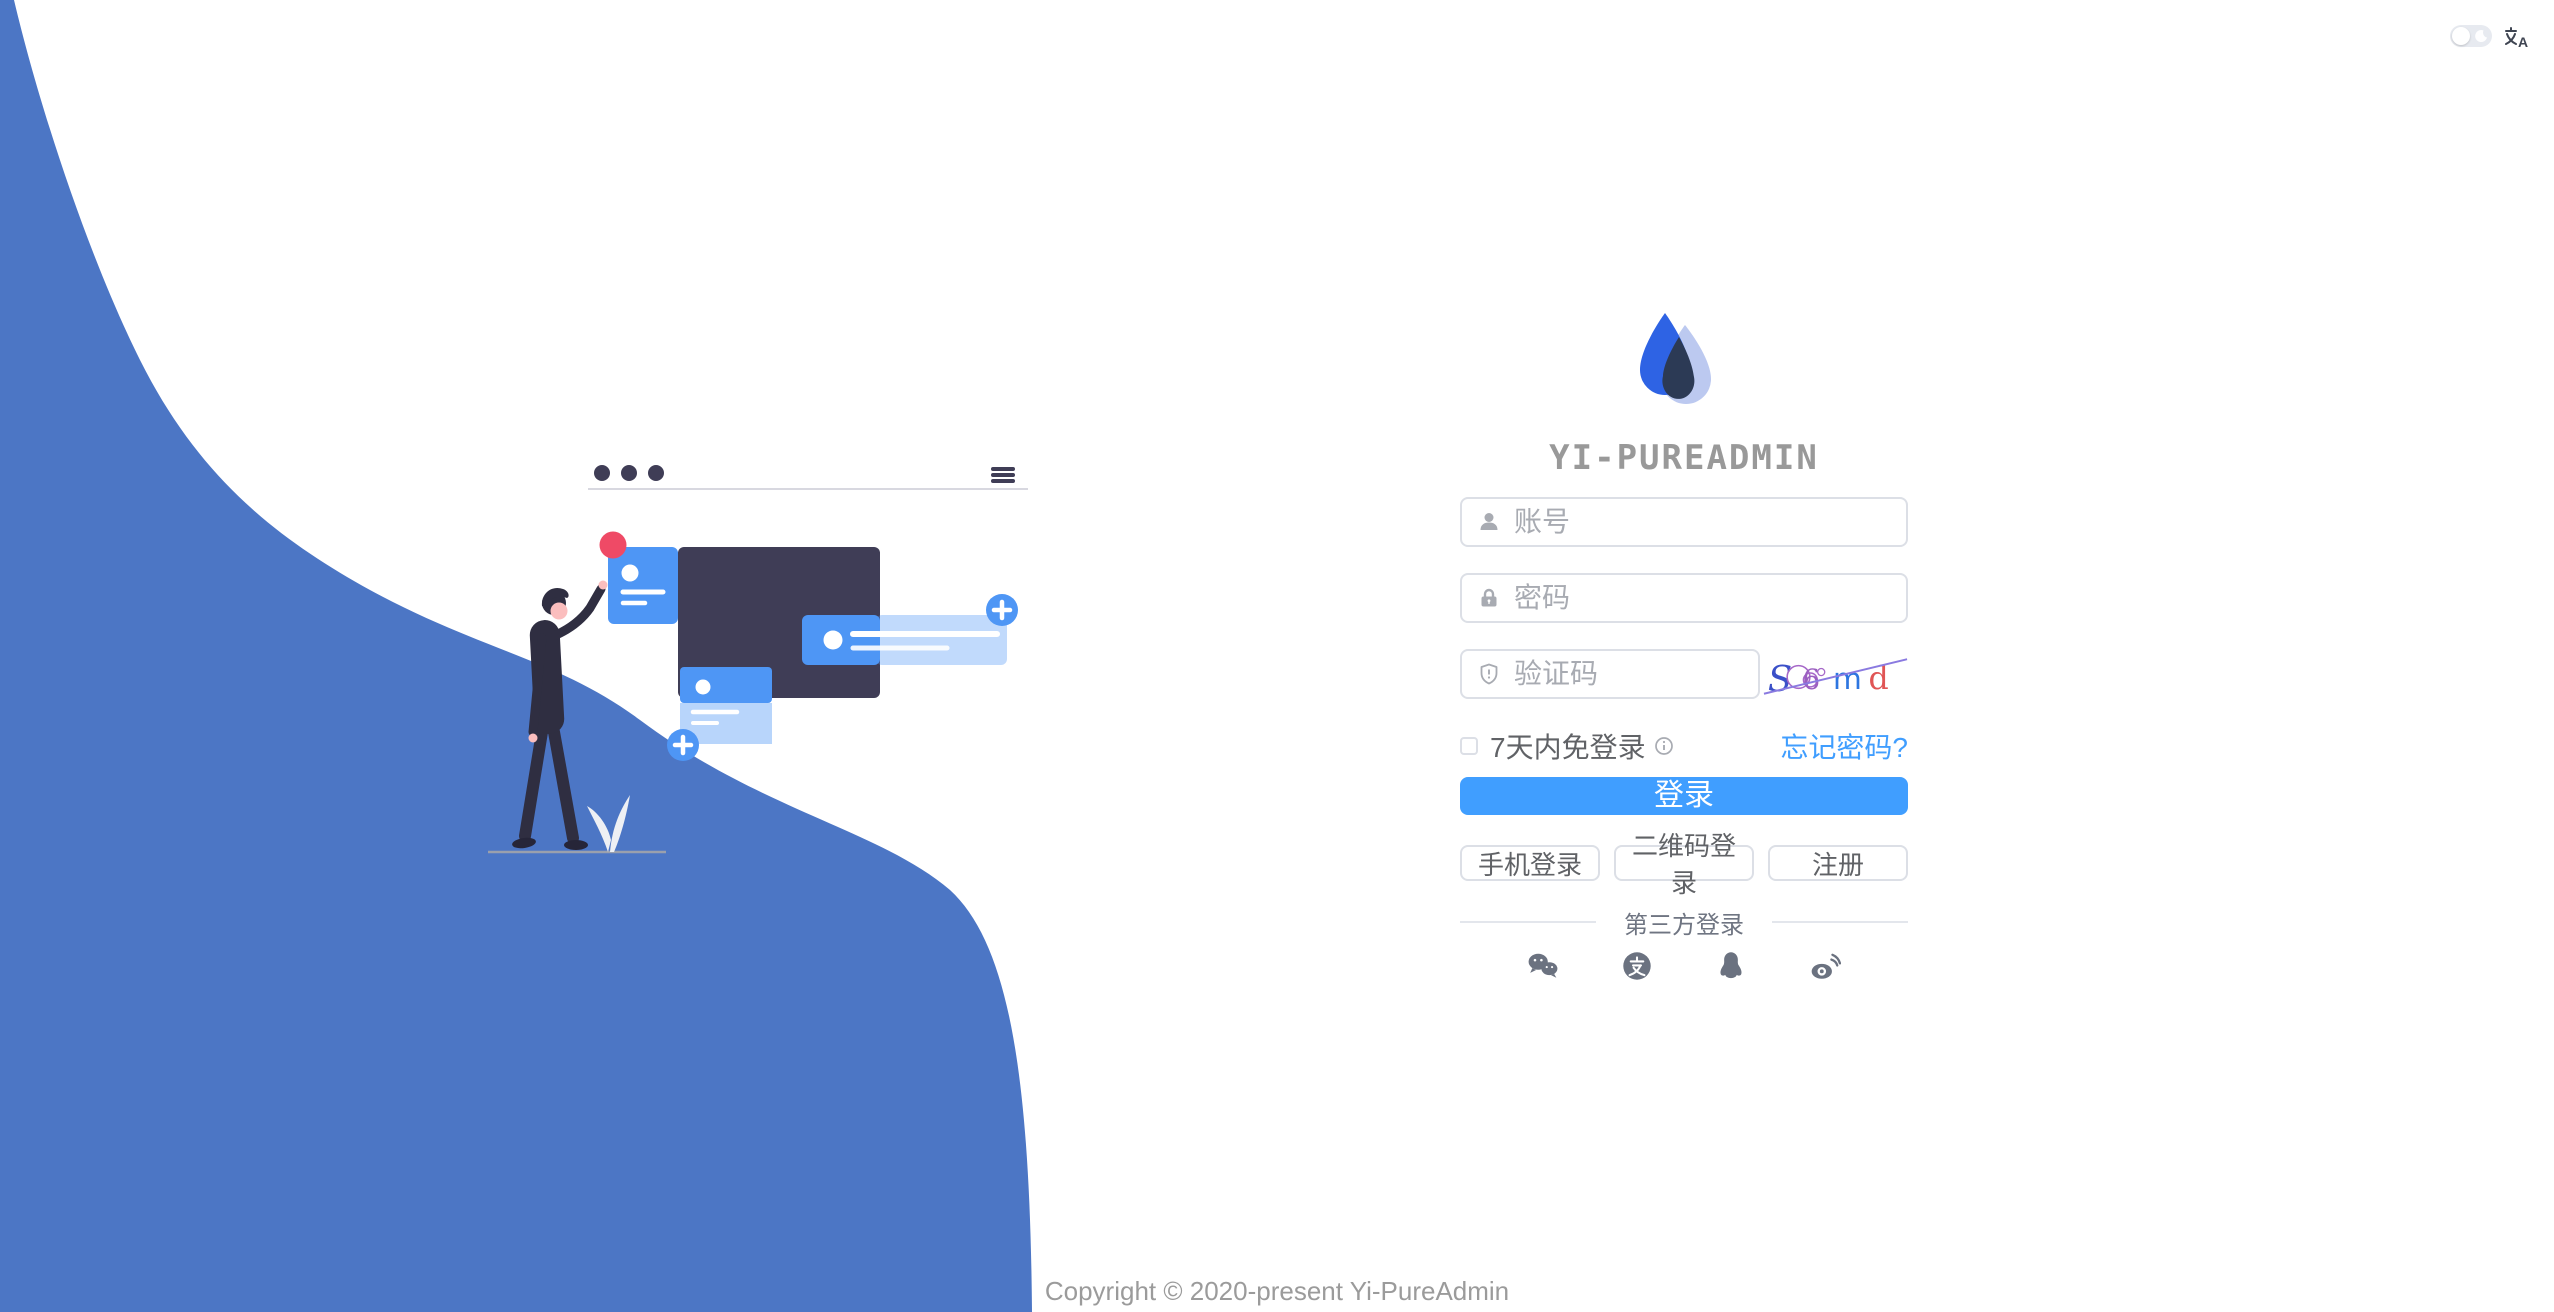  Describe the element at coordinates (719, 714) in the screenshot. I see `profile-card-middle` at that location.